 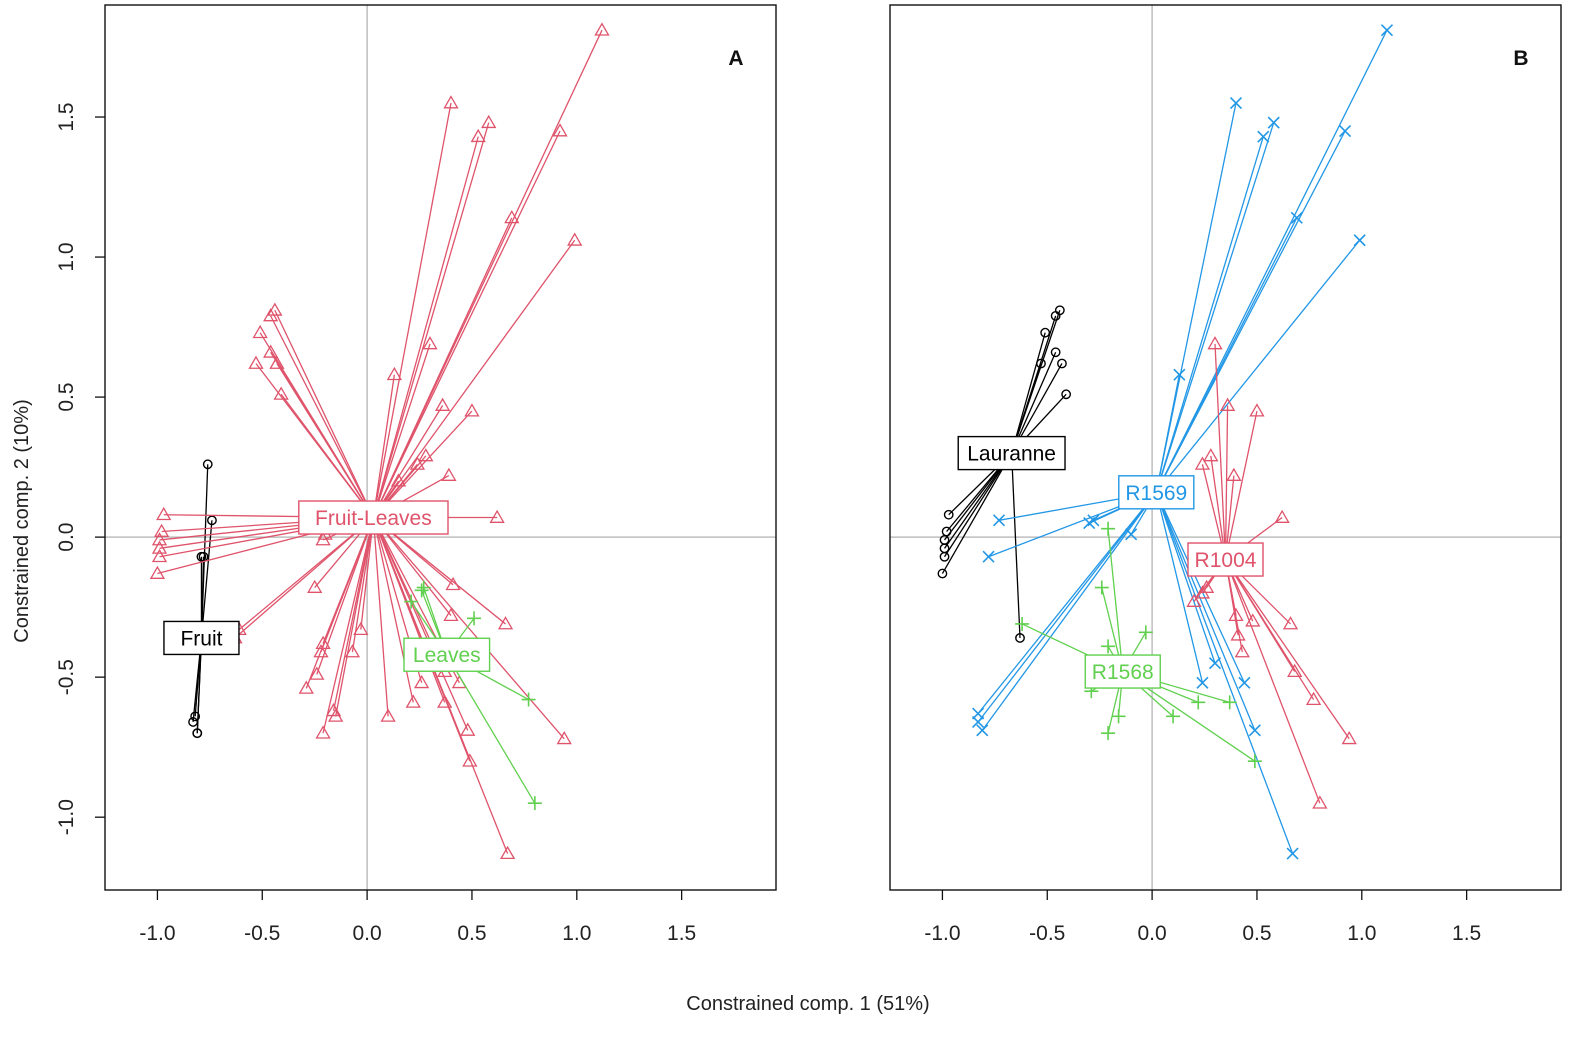 I want to click on centroid-label-text: R1568, so click(x=1123, y=672).